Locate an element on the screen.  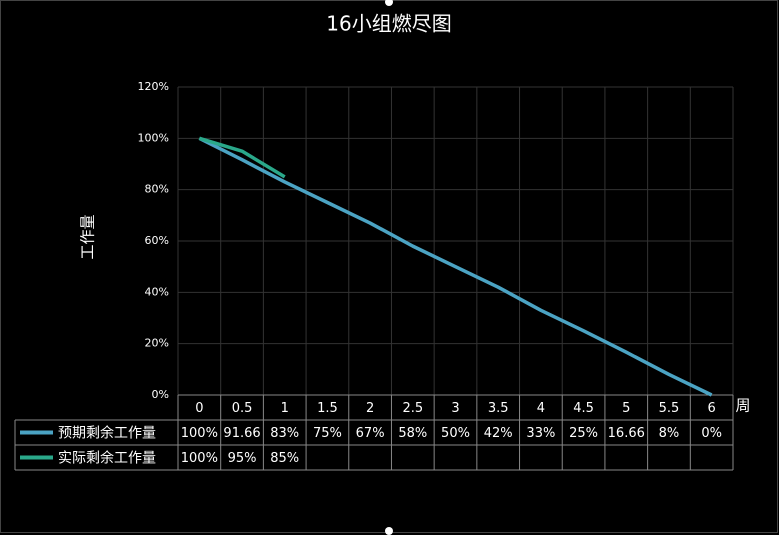
x-tick-label: 0.5 is located at coordinates (242, 408).